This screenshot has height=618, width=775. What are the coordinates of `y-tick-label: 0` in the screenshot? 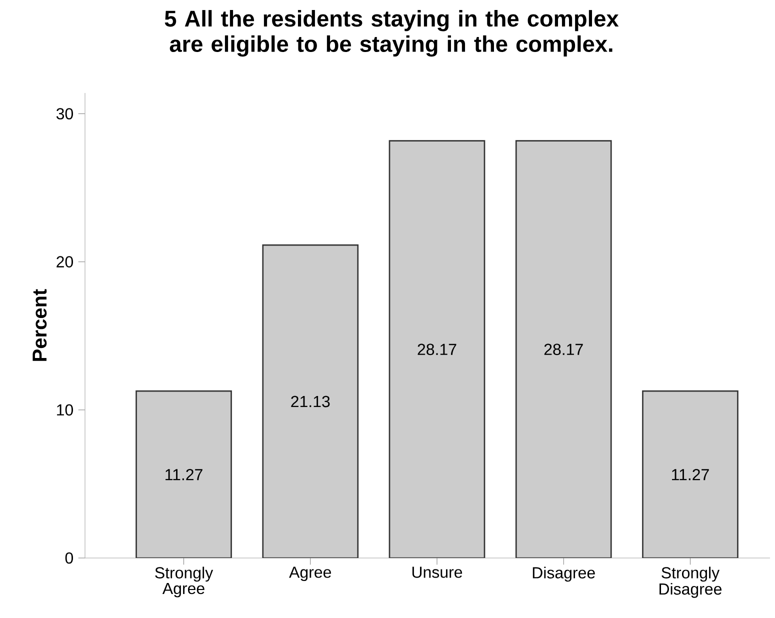 It's located at (69, 558).